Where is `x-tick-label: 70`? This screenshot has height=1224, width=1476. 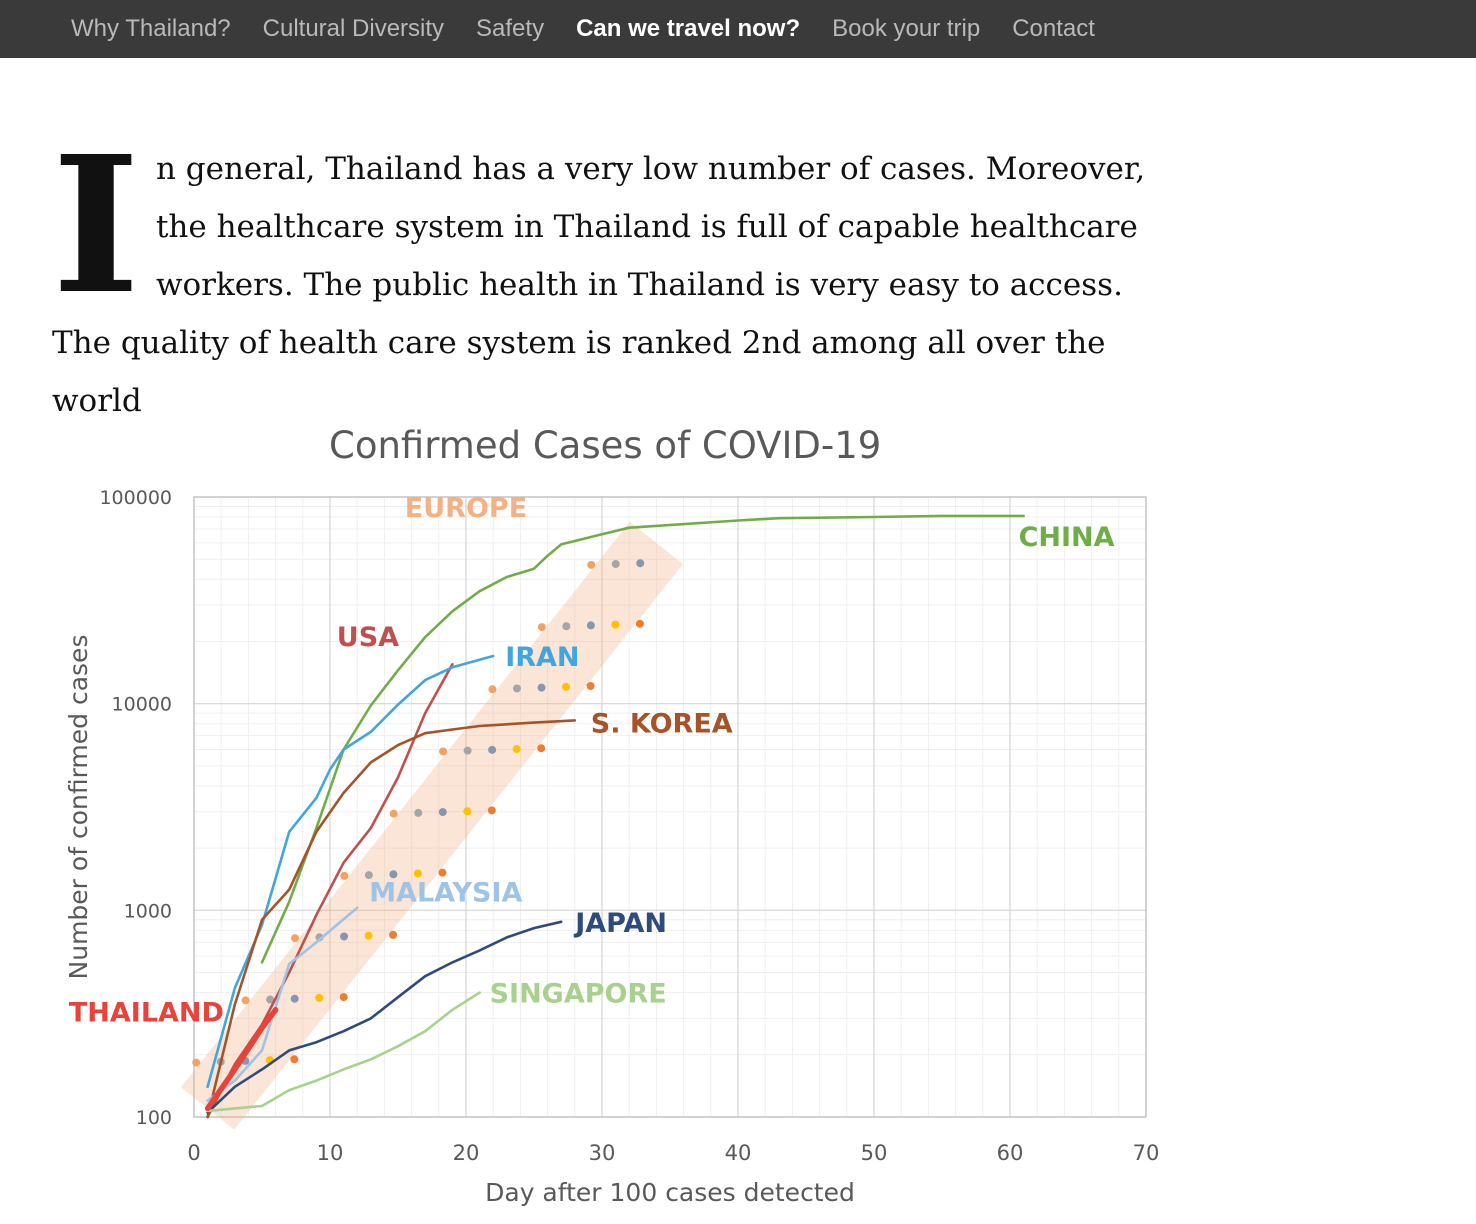 x-tick-label: 70 is located at coordinates (1146, 1153).